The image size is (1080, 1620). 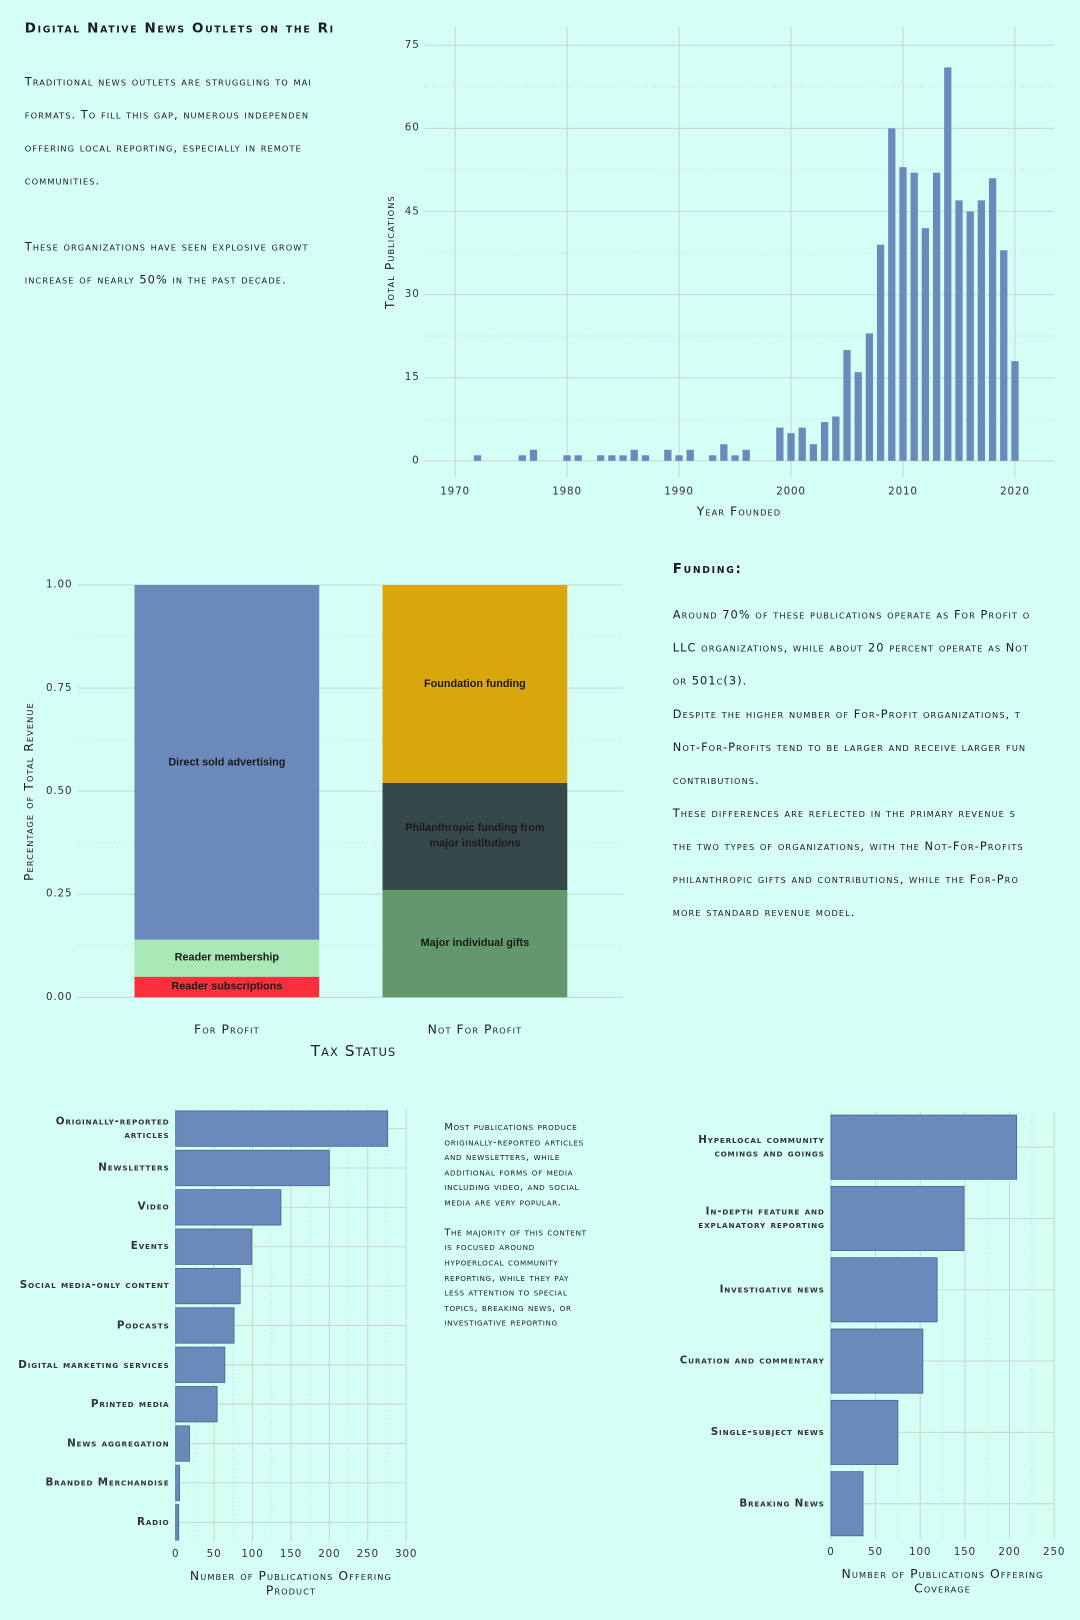 I want to click on x-tick-label: 1980, so click(x=567, y=492).